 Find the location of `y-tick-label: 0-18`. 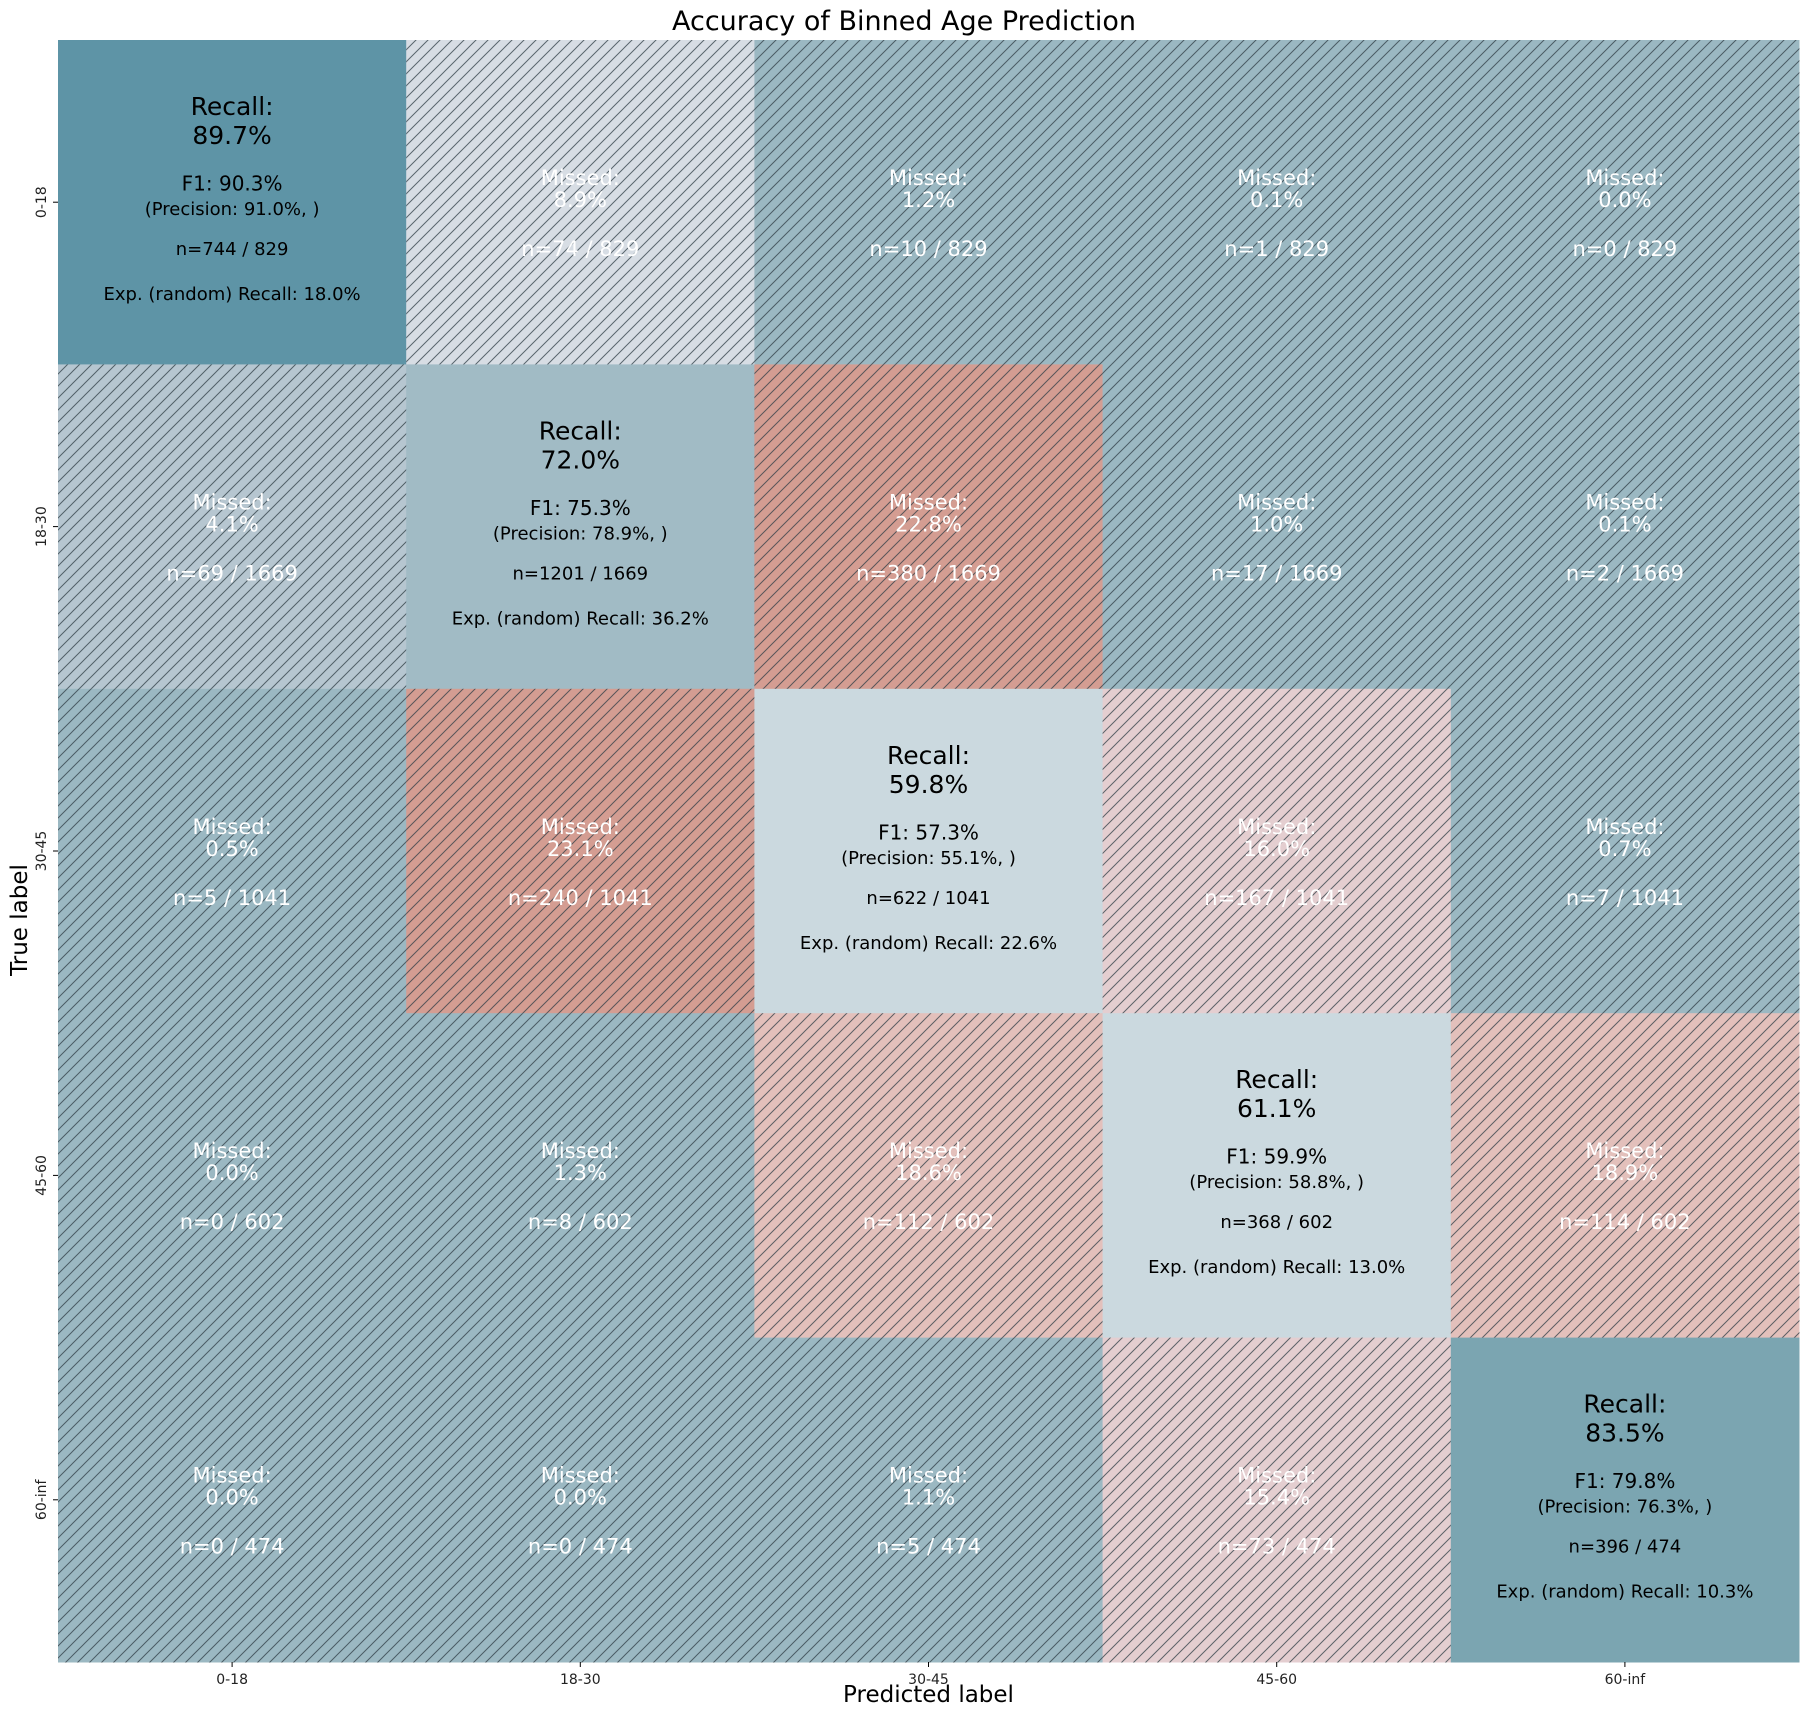

y-tick-label: 0-18 is located at coordinates (42, 202).